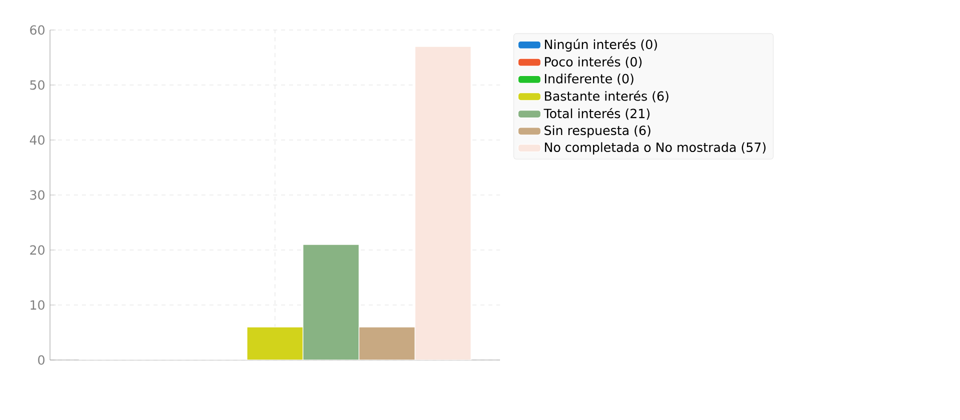 This screenshot has width=960, height=420. What do you see at coordinates (597, 114) in the screenshot?
I see `legend-label: Total interés (21)` at bounding box center [597, 114].